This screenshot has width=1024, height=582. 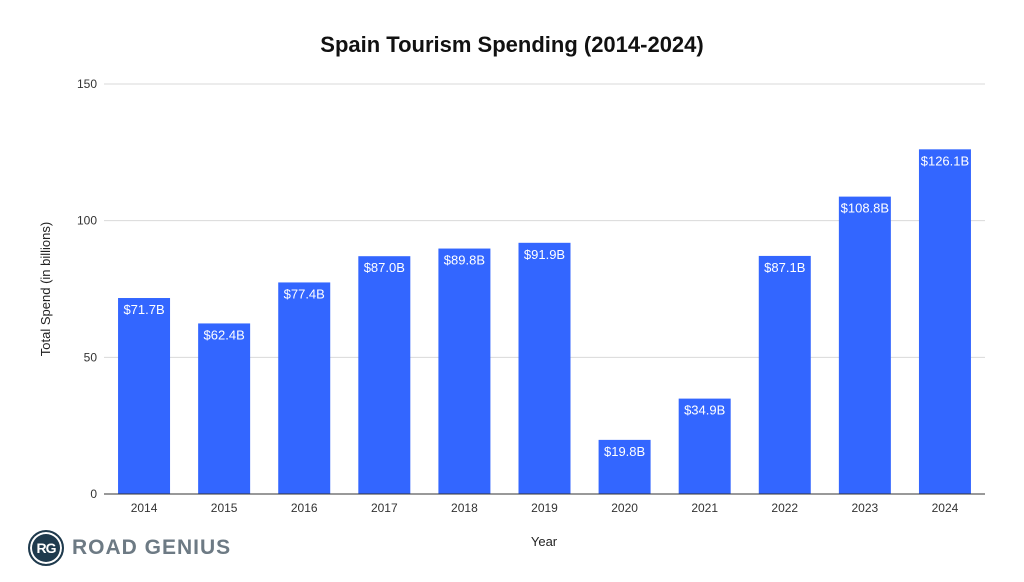 What do you see at coordinates (544, 541) in the screenshot?
I see `x-axis-label: Year` at bounding box center [544, 541].